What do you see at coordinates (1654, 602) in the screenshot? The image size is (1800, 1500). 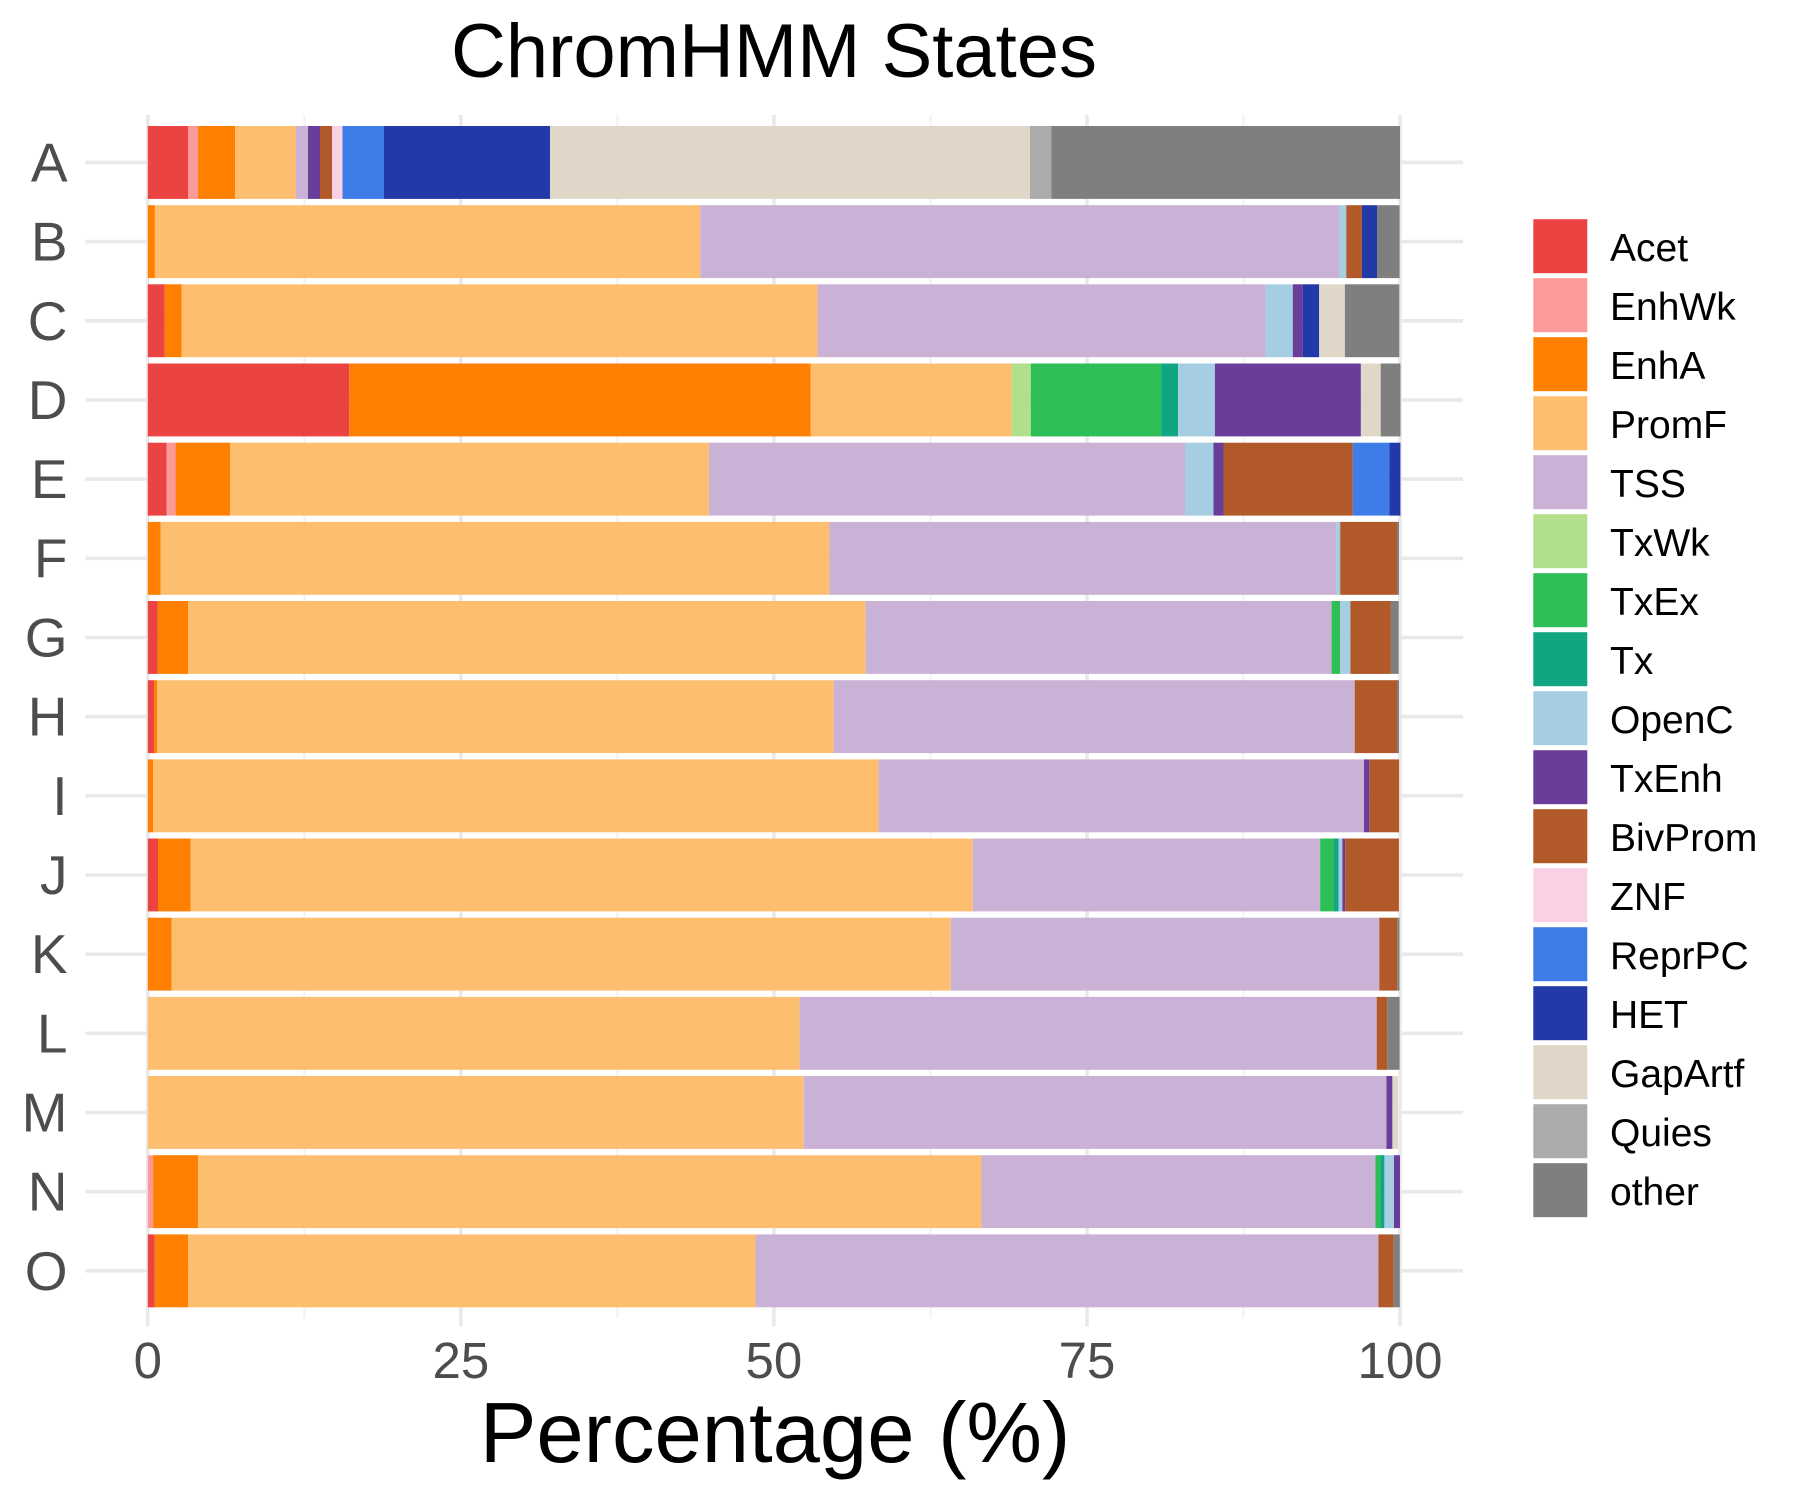 I see `svg-text: TxEx` at bounding box center [1654, 602].